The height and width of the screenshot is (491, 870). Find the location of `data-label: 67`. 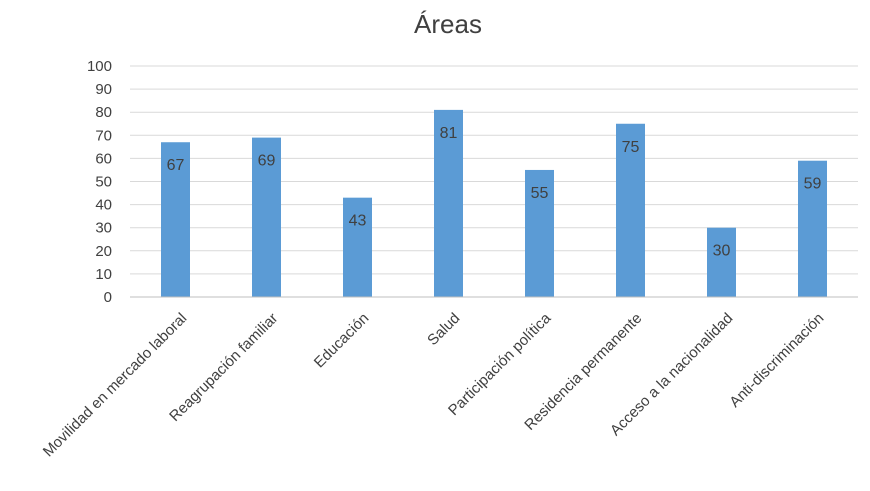

data-label: 67 is located at coordinates (176, 165).